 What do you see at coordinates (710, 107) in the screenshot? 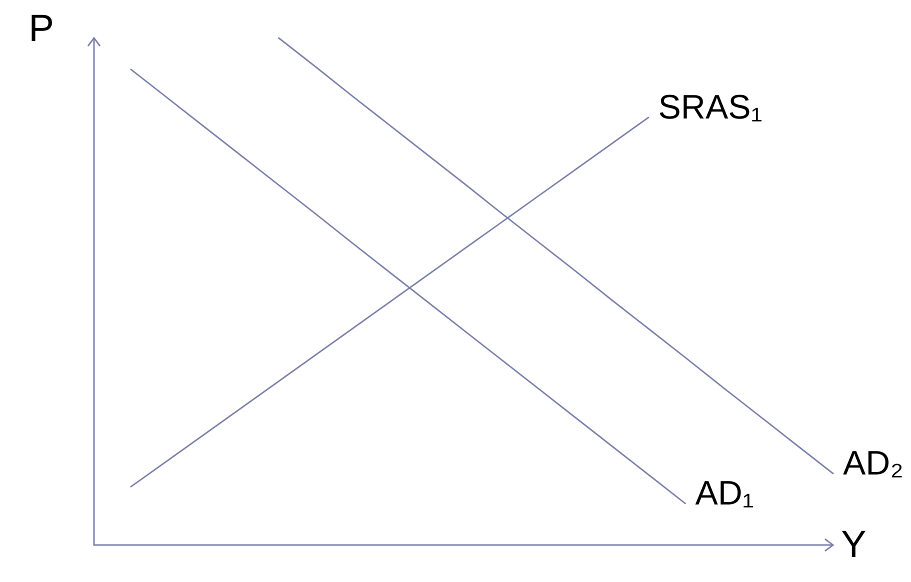
I see `series-label: SRAS₁` at bounding box center [710, 107].